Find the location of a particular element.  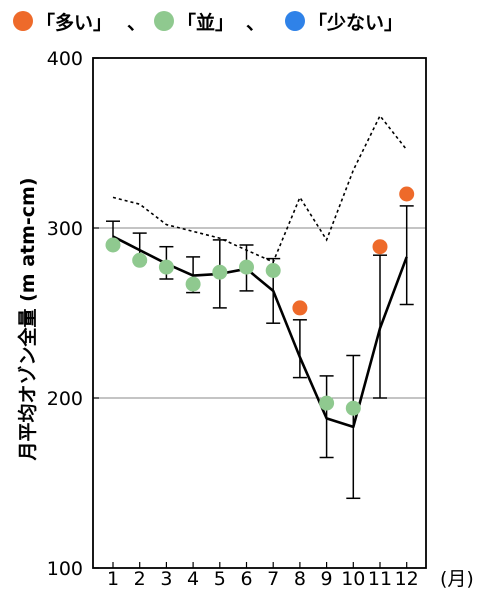

x-tick-label: 2 is located at coordinates (140, 579).